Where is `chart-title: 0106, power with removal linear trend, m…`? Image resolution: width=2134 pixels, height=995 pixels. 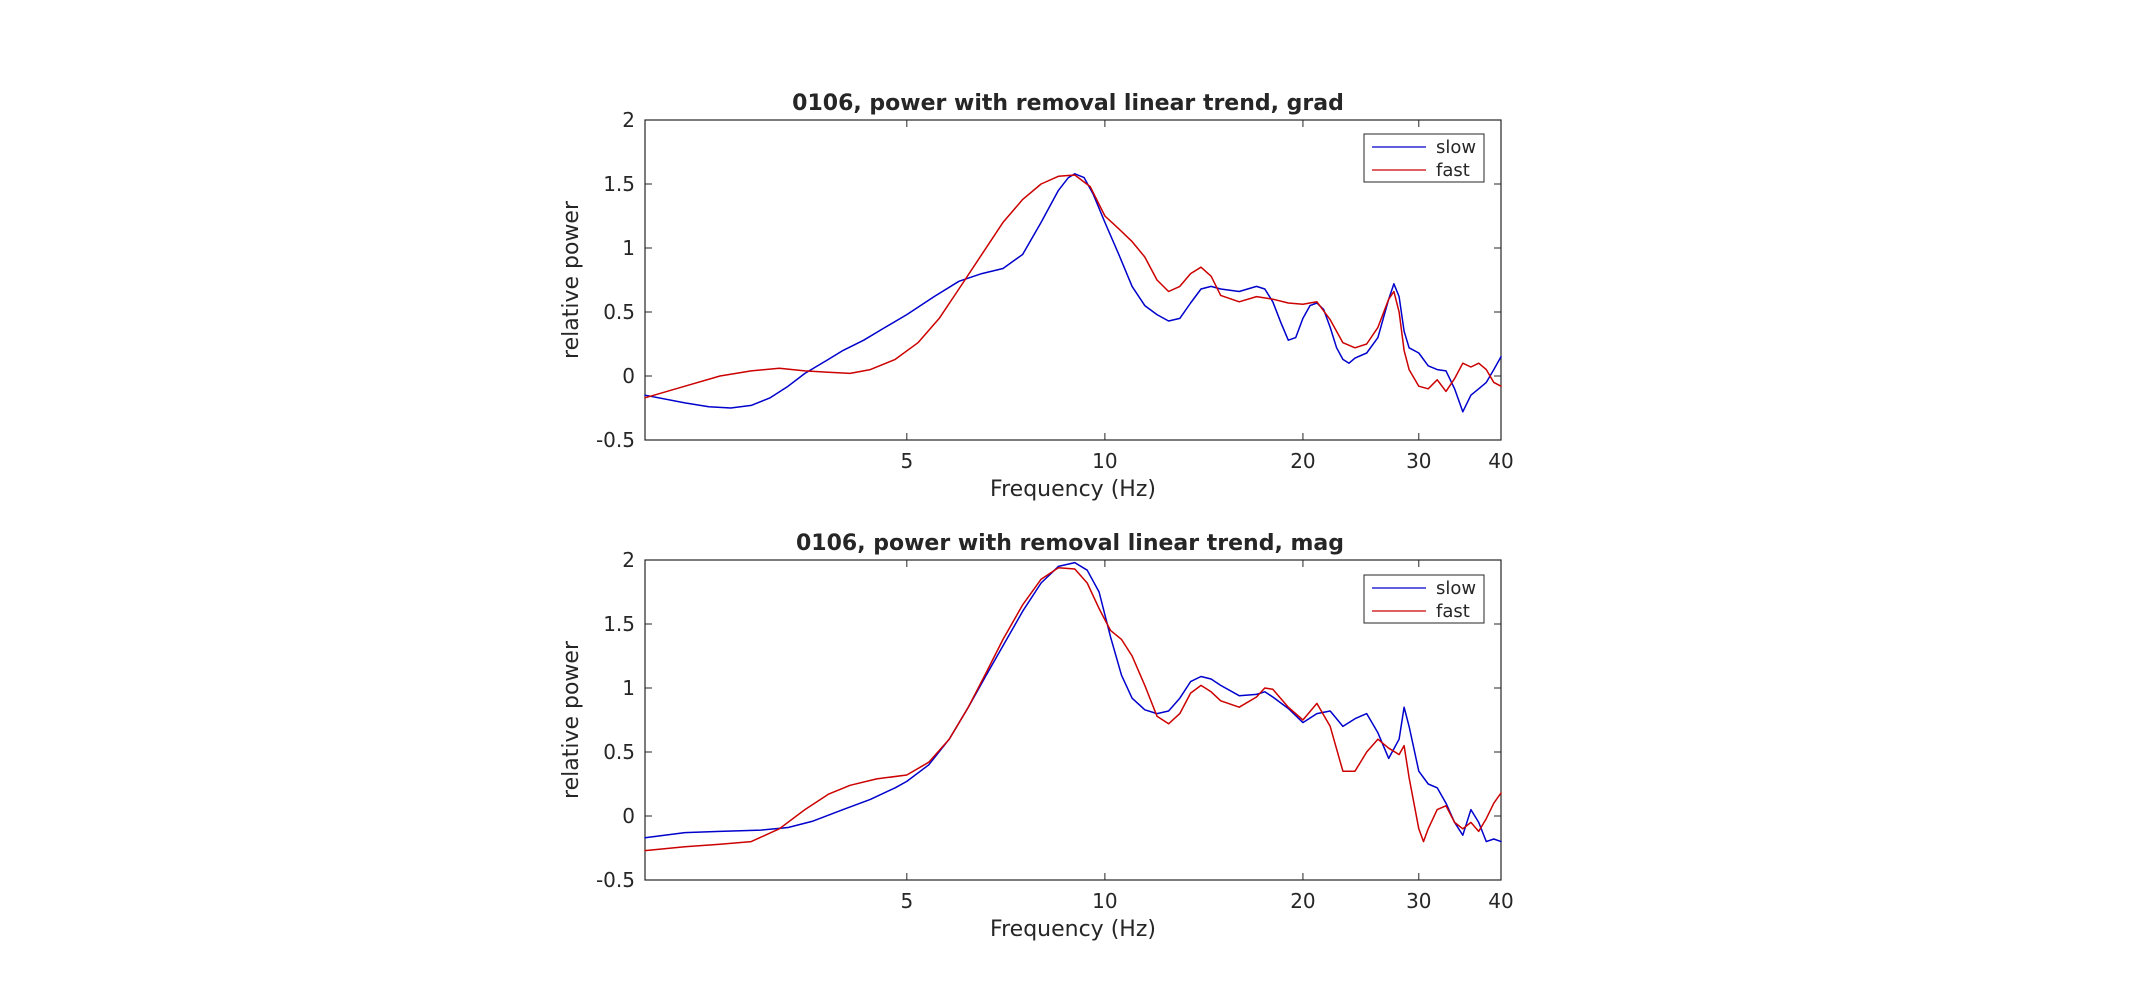 chart-title: 0106, power with removal linear trend, m… is located at coordinates (1070, 543).